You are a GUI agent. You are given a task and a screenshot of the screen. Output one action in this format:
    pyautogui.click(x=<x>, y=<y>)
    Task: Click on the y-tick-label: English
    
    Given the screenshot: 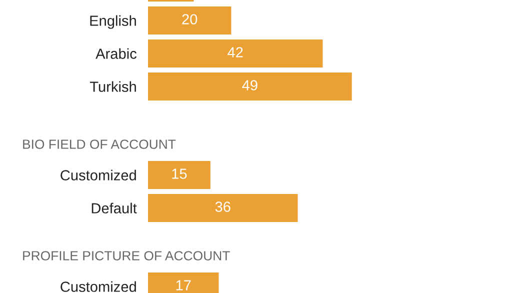 What is the action you would take?
    pyautogui.click(x=113, y=22)
    